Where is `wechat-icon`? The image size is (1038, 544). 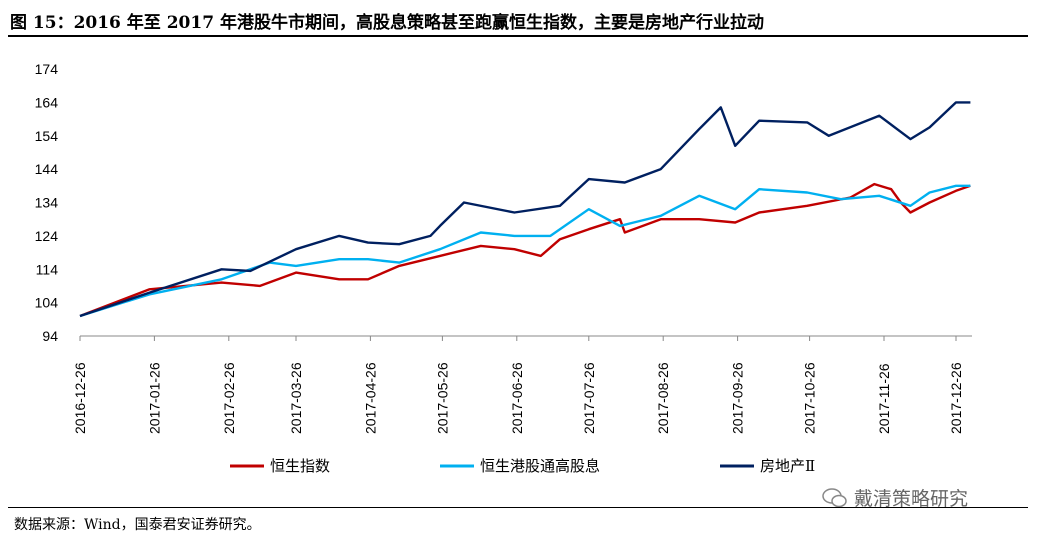
wechat-icon is located at coordinates (834, 497).